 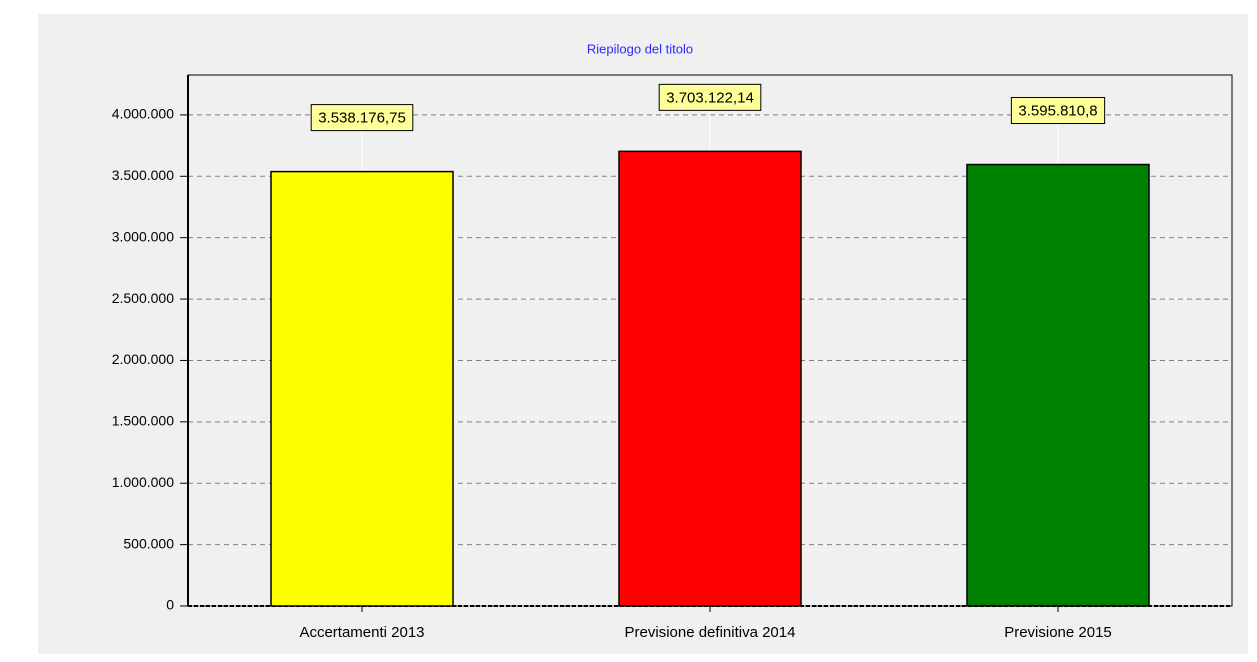 I want to click on y-tick-label: 2.000.000, so click(x=143, y=359).